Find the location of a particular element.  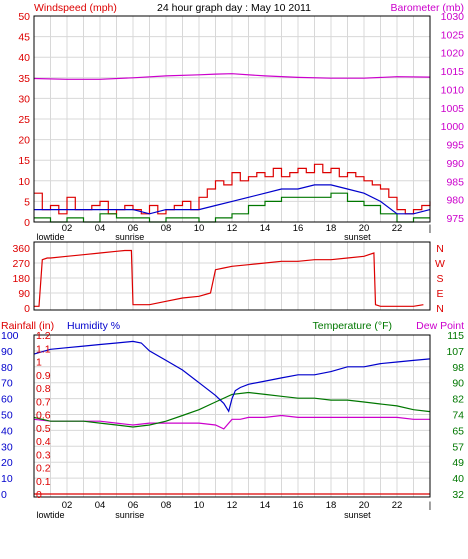

rainfall-tick: 0.7 is located at coordinates (43, 402).